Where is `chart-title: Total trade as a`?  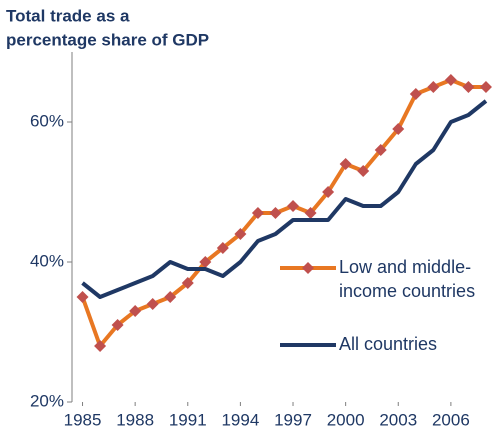 chart-title: Total trade as a is located at coordinates (68, 15).